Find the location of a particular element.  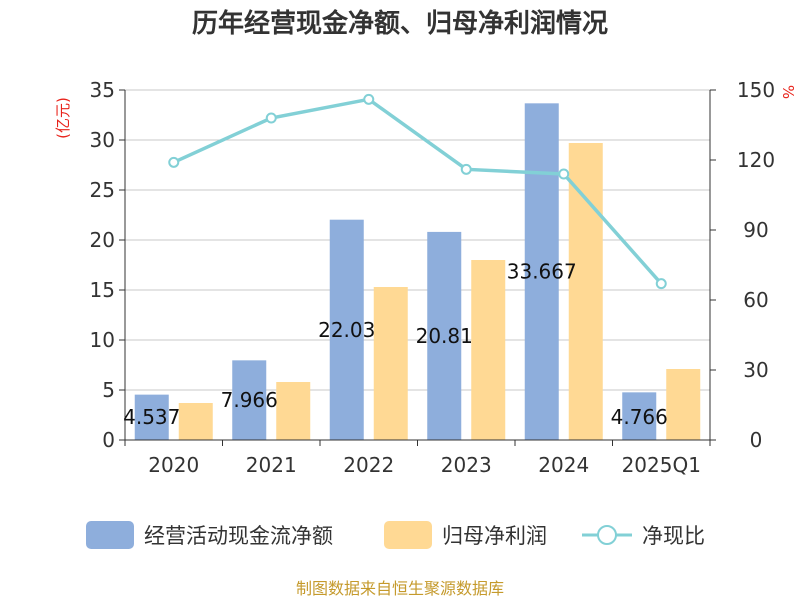

left-tick-label: 15 is located at coordinates (102, 290).